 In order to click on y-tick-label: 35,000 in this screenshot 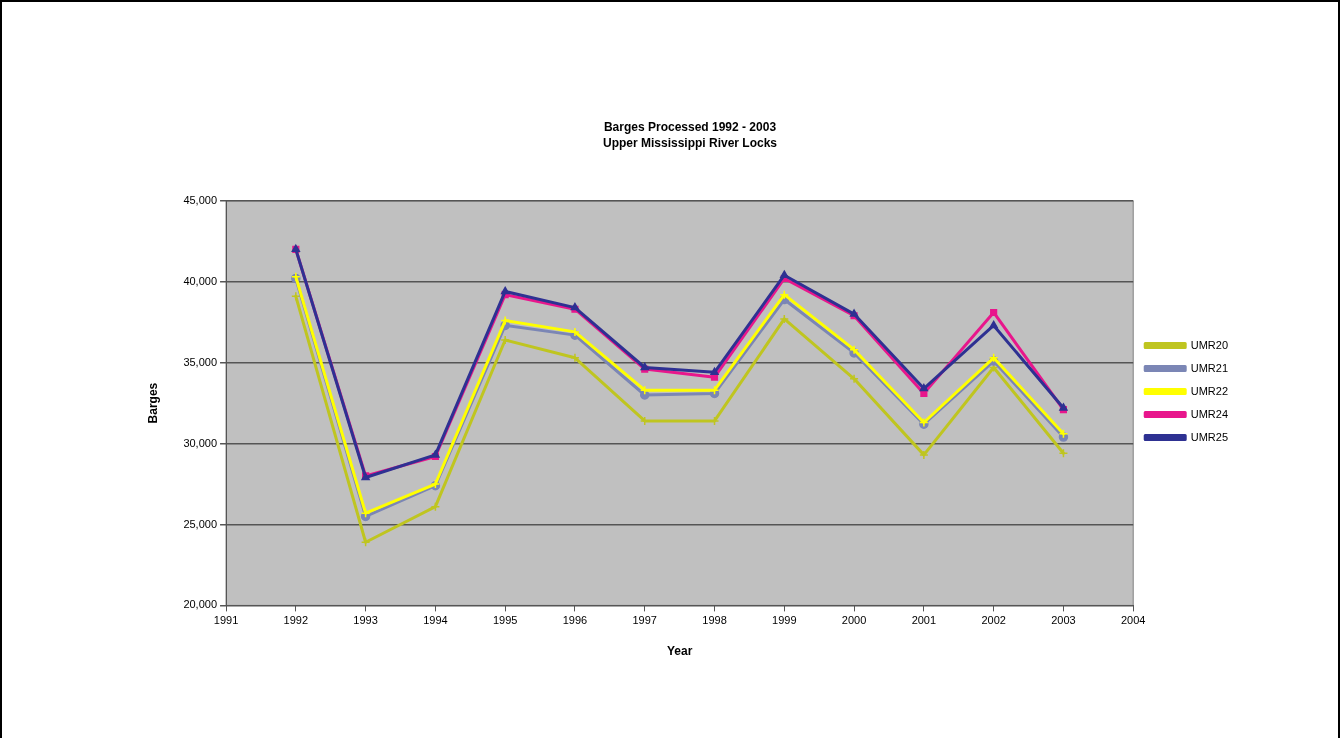, I will do `click(200, 361)`.